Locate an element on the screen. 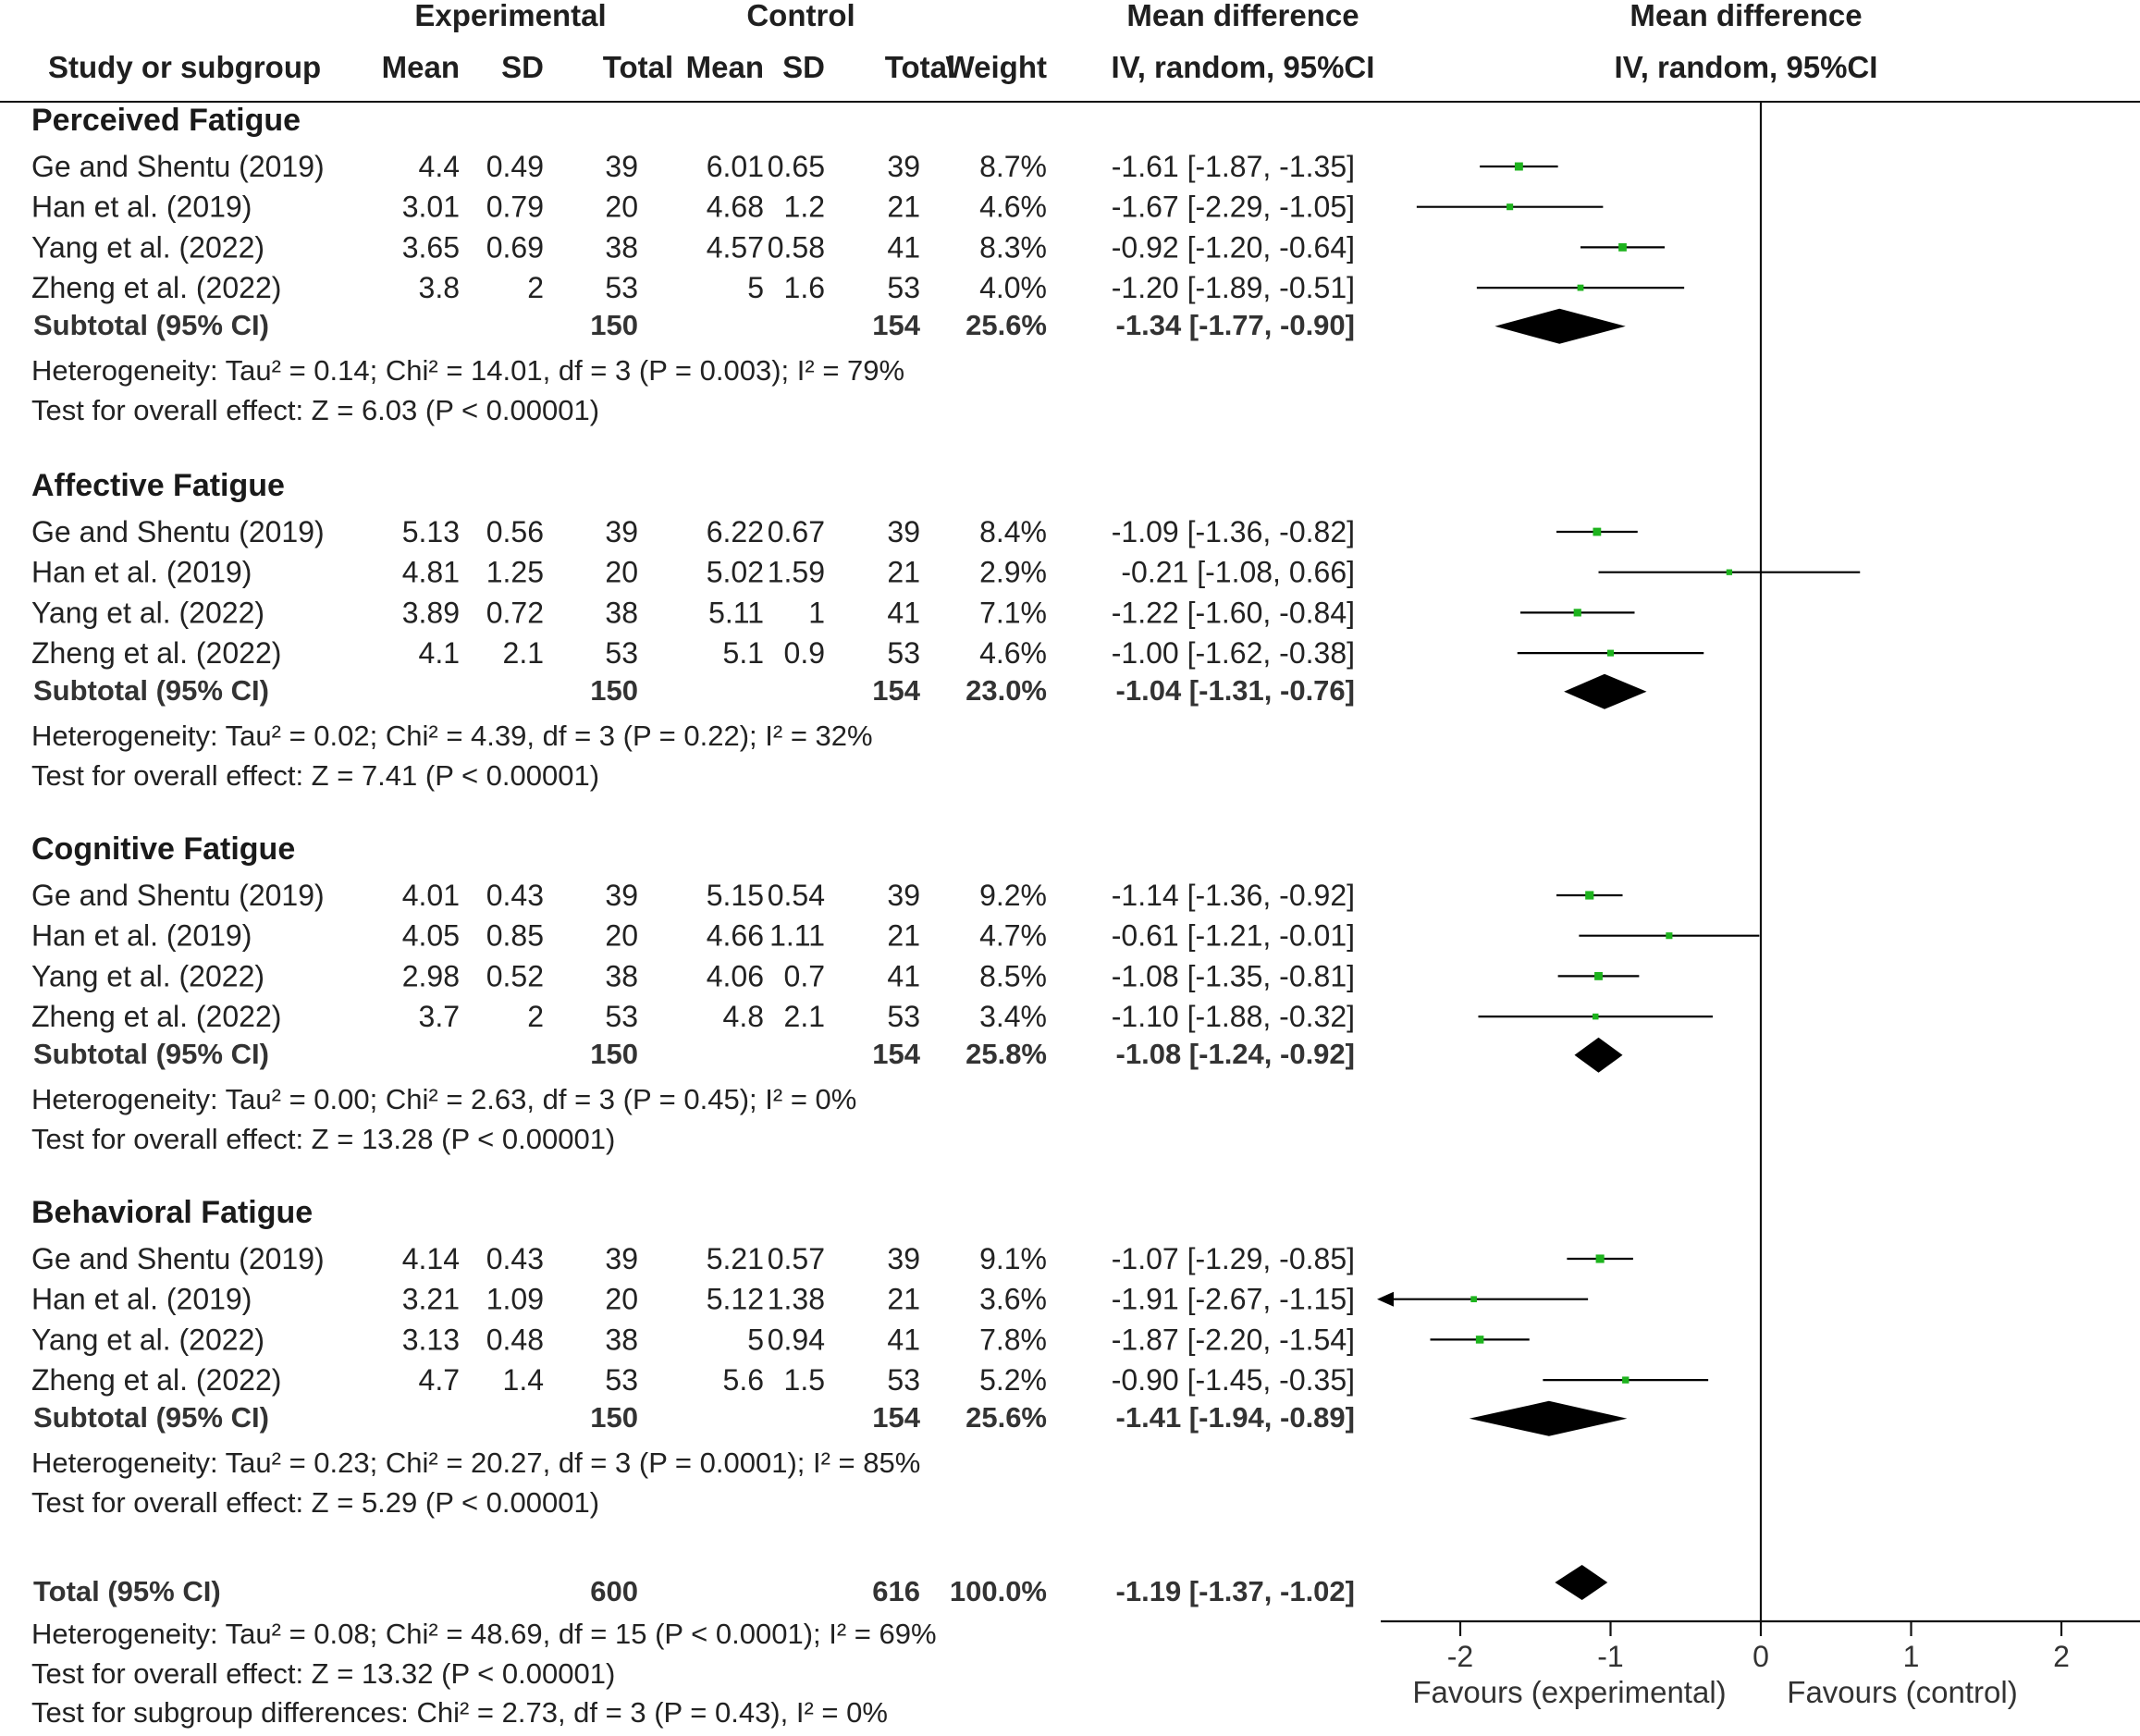  total-ctl-total: 616 is located at coordinates (896, 1591).